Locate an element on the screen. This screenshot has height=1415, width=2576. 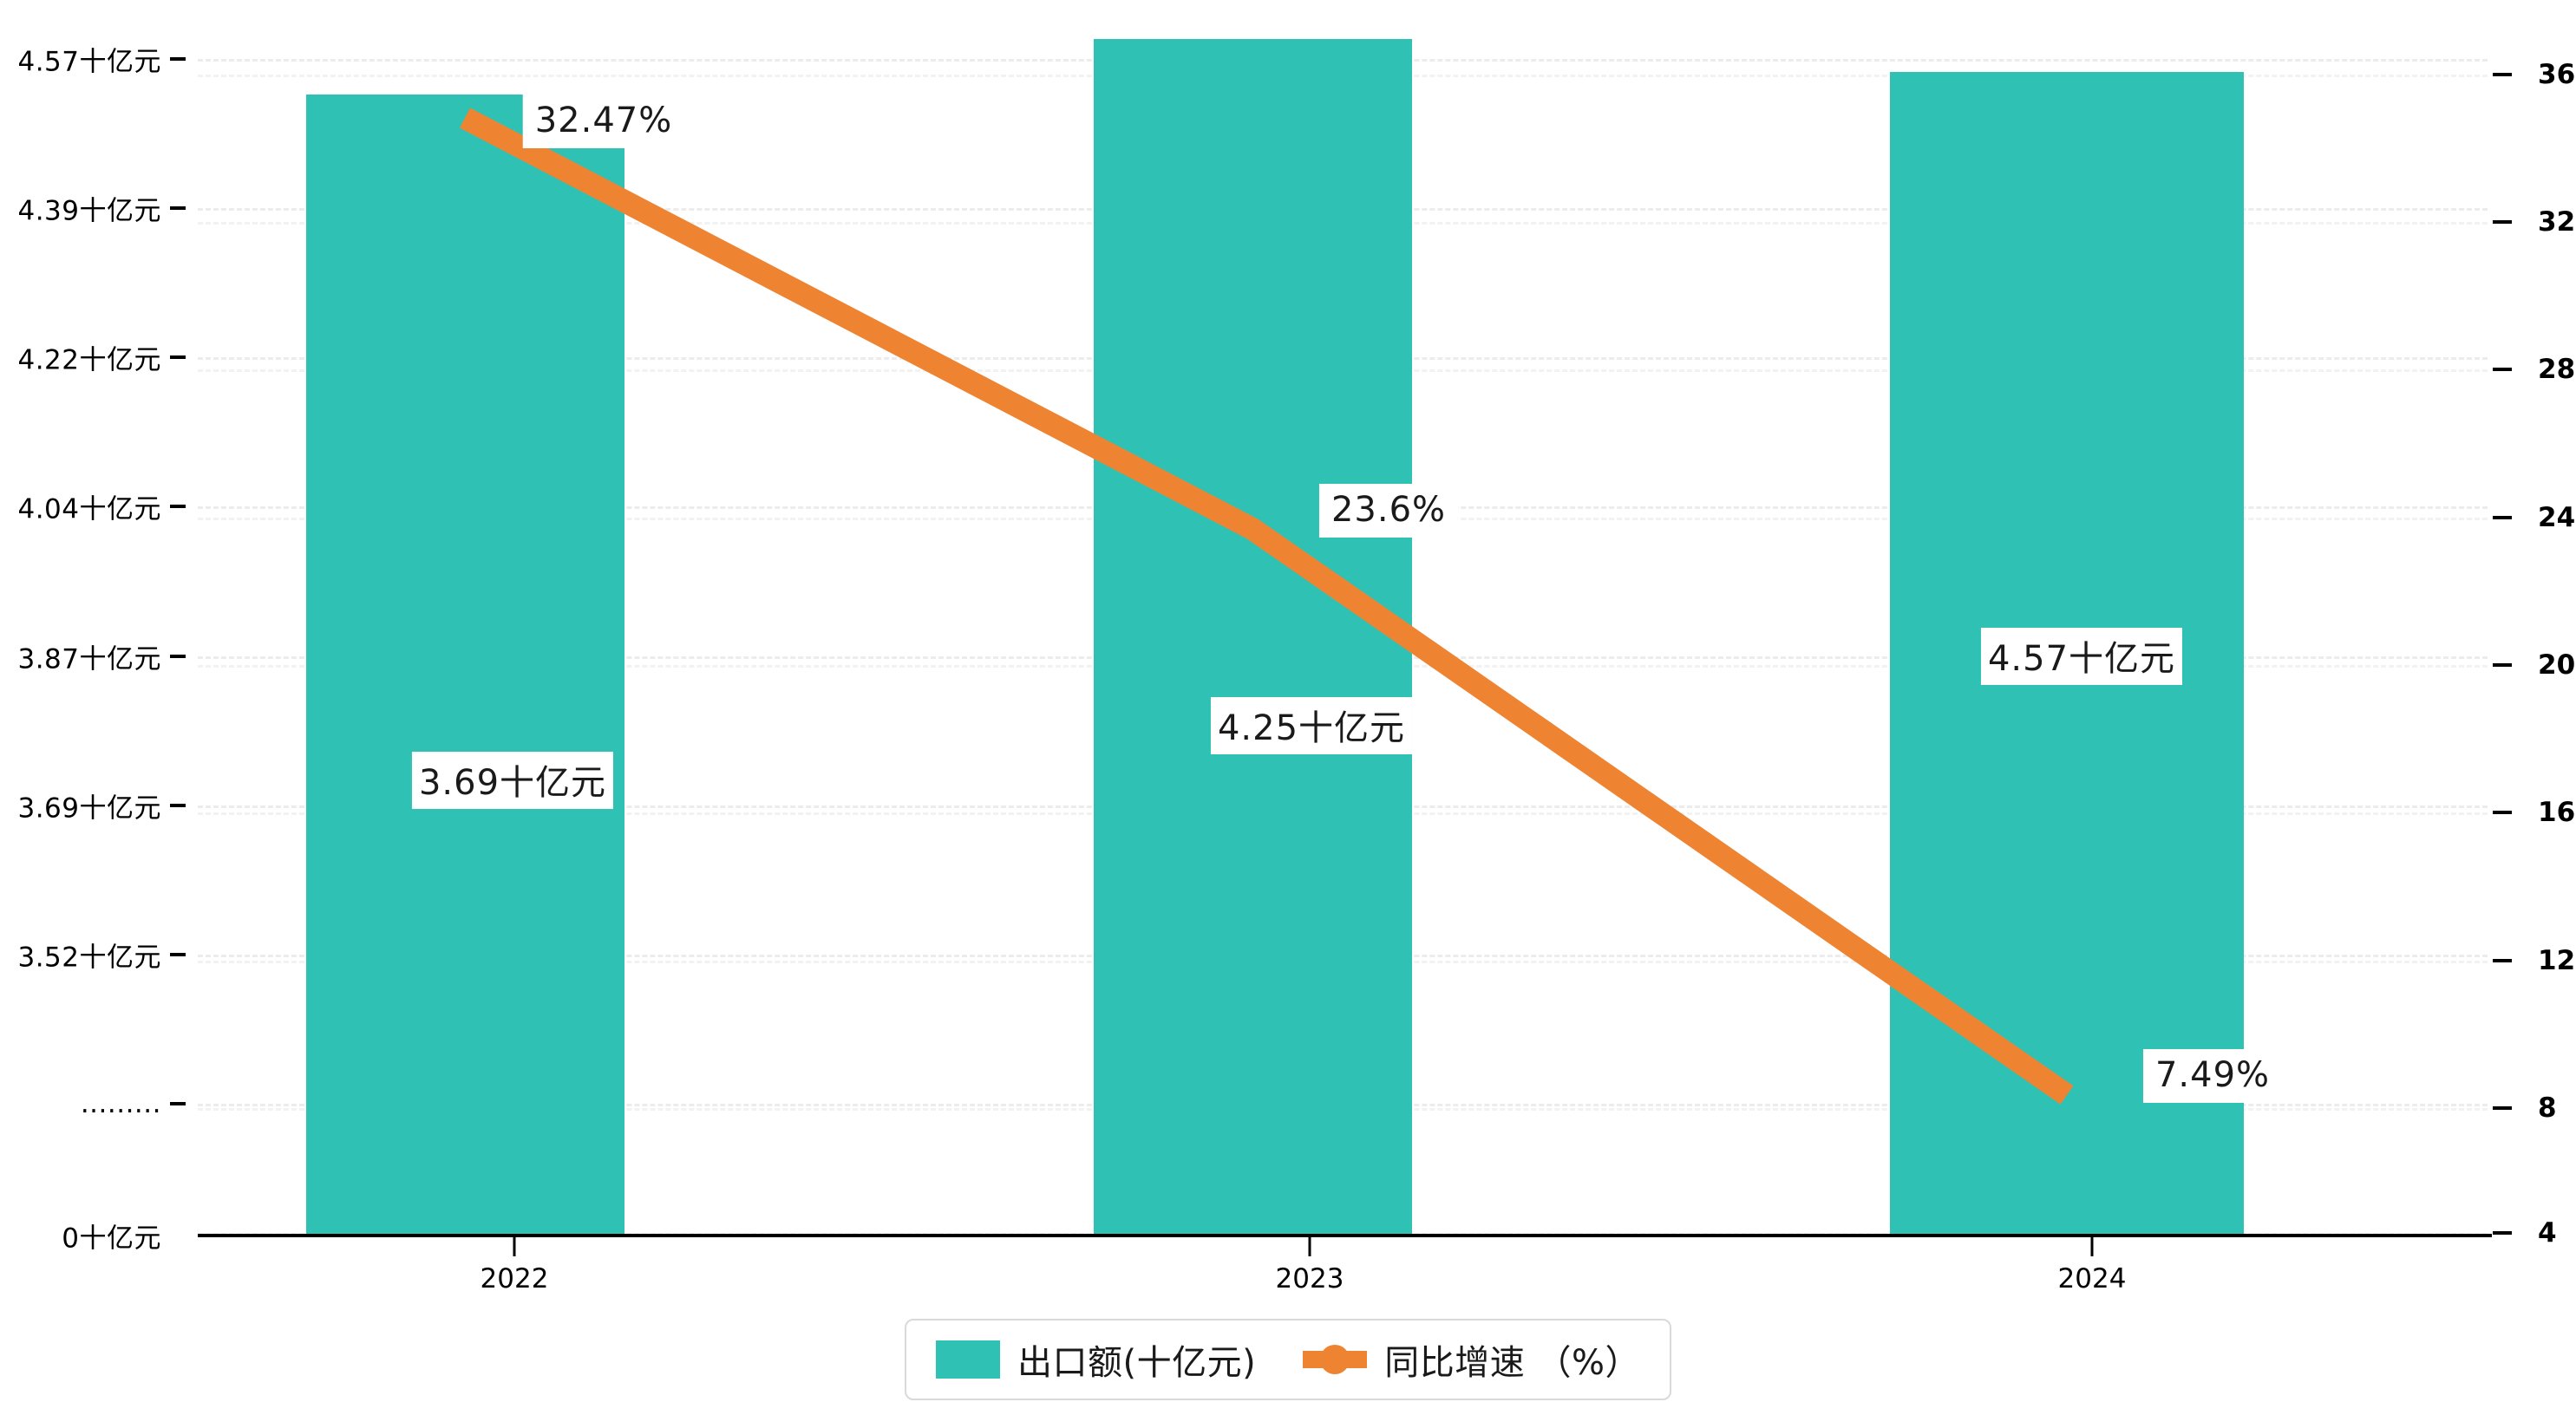
bar-value-label-2022: 3.69十亿元 is located at coordinates (512, 780).